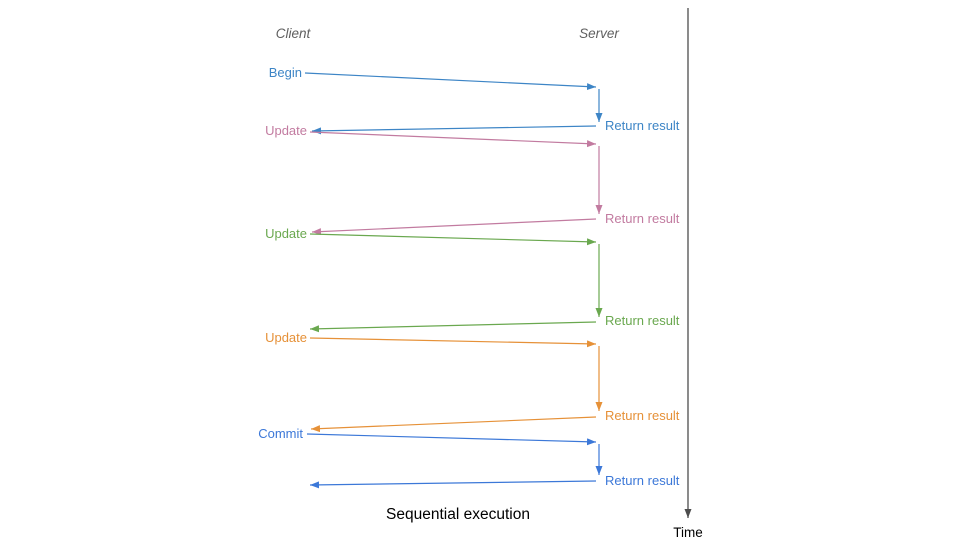  I want to click on server-column-header: Server, so click(599, 33).